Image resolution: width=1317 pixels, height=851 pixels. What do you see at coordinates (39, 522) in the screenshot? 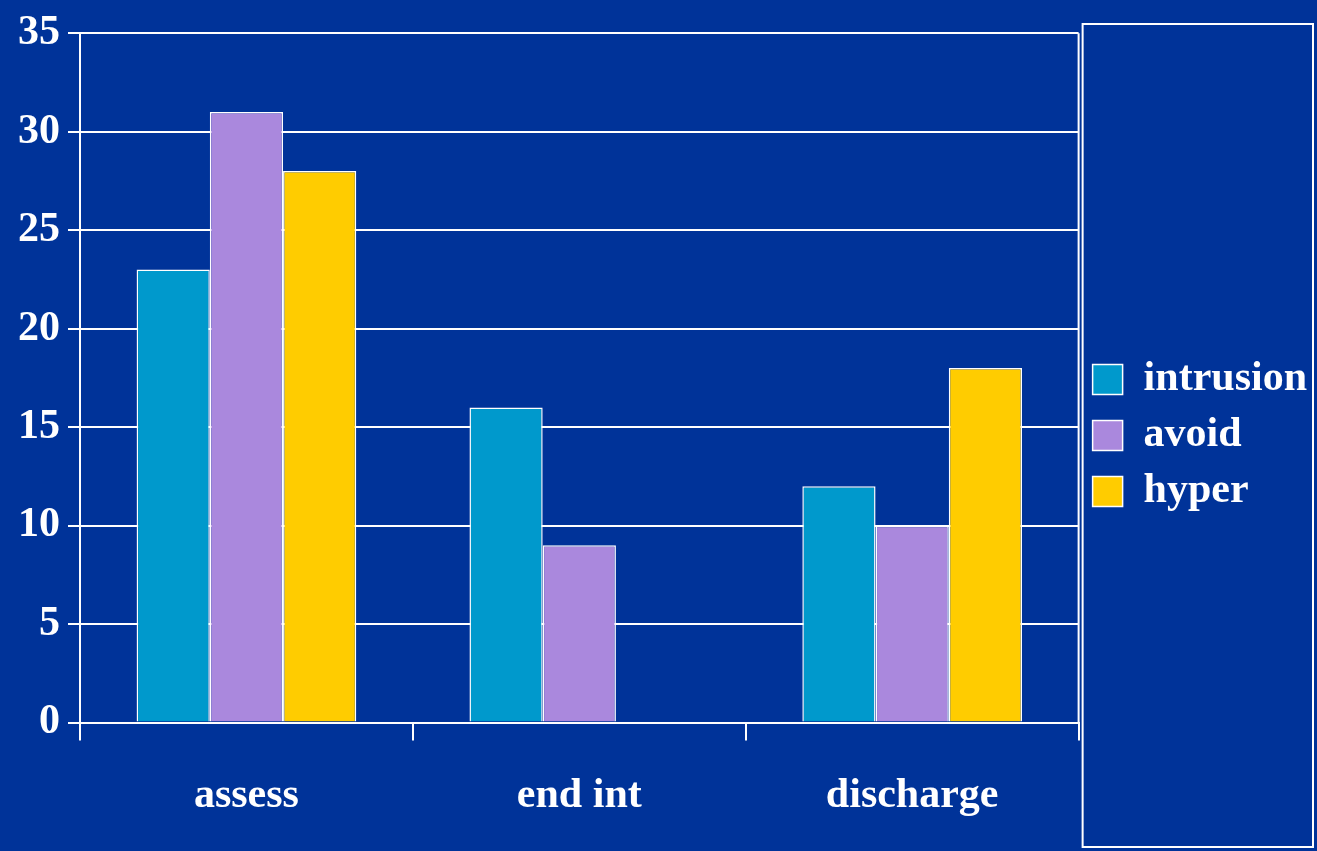
I see `y-tick-label: 10` at bounding box center [39, 522].